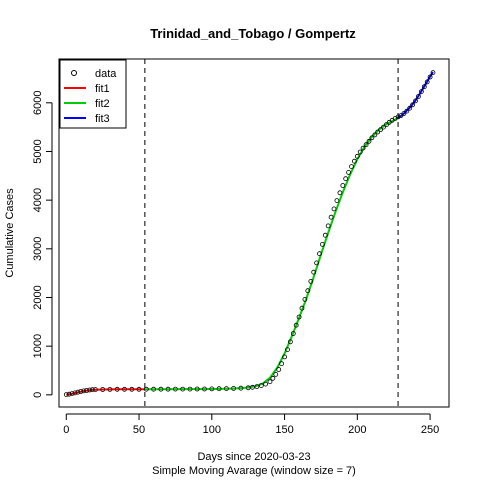 The image size is (480, 480). What do you see at coordinates (102, 89) in the screenshot?
I see `legend-label-fit1: fit1` at bounding box center [102, 89].